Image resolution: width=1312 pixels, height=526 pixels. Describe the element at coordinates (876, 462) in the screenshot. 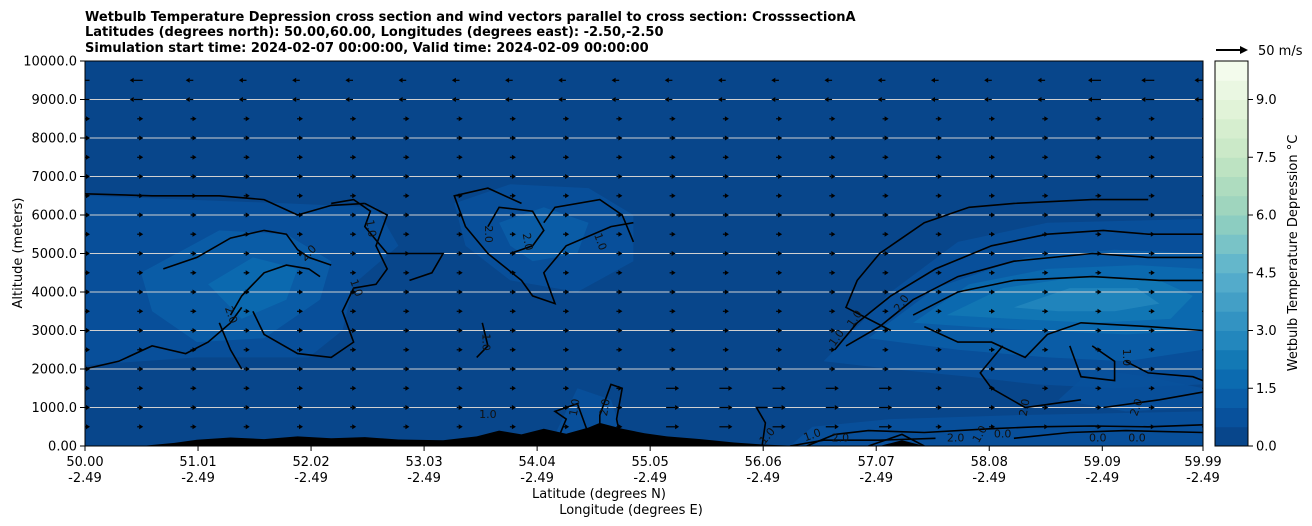

I see `x-tick-lat-7: 57.07` at that location.